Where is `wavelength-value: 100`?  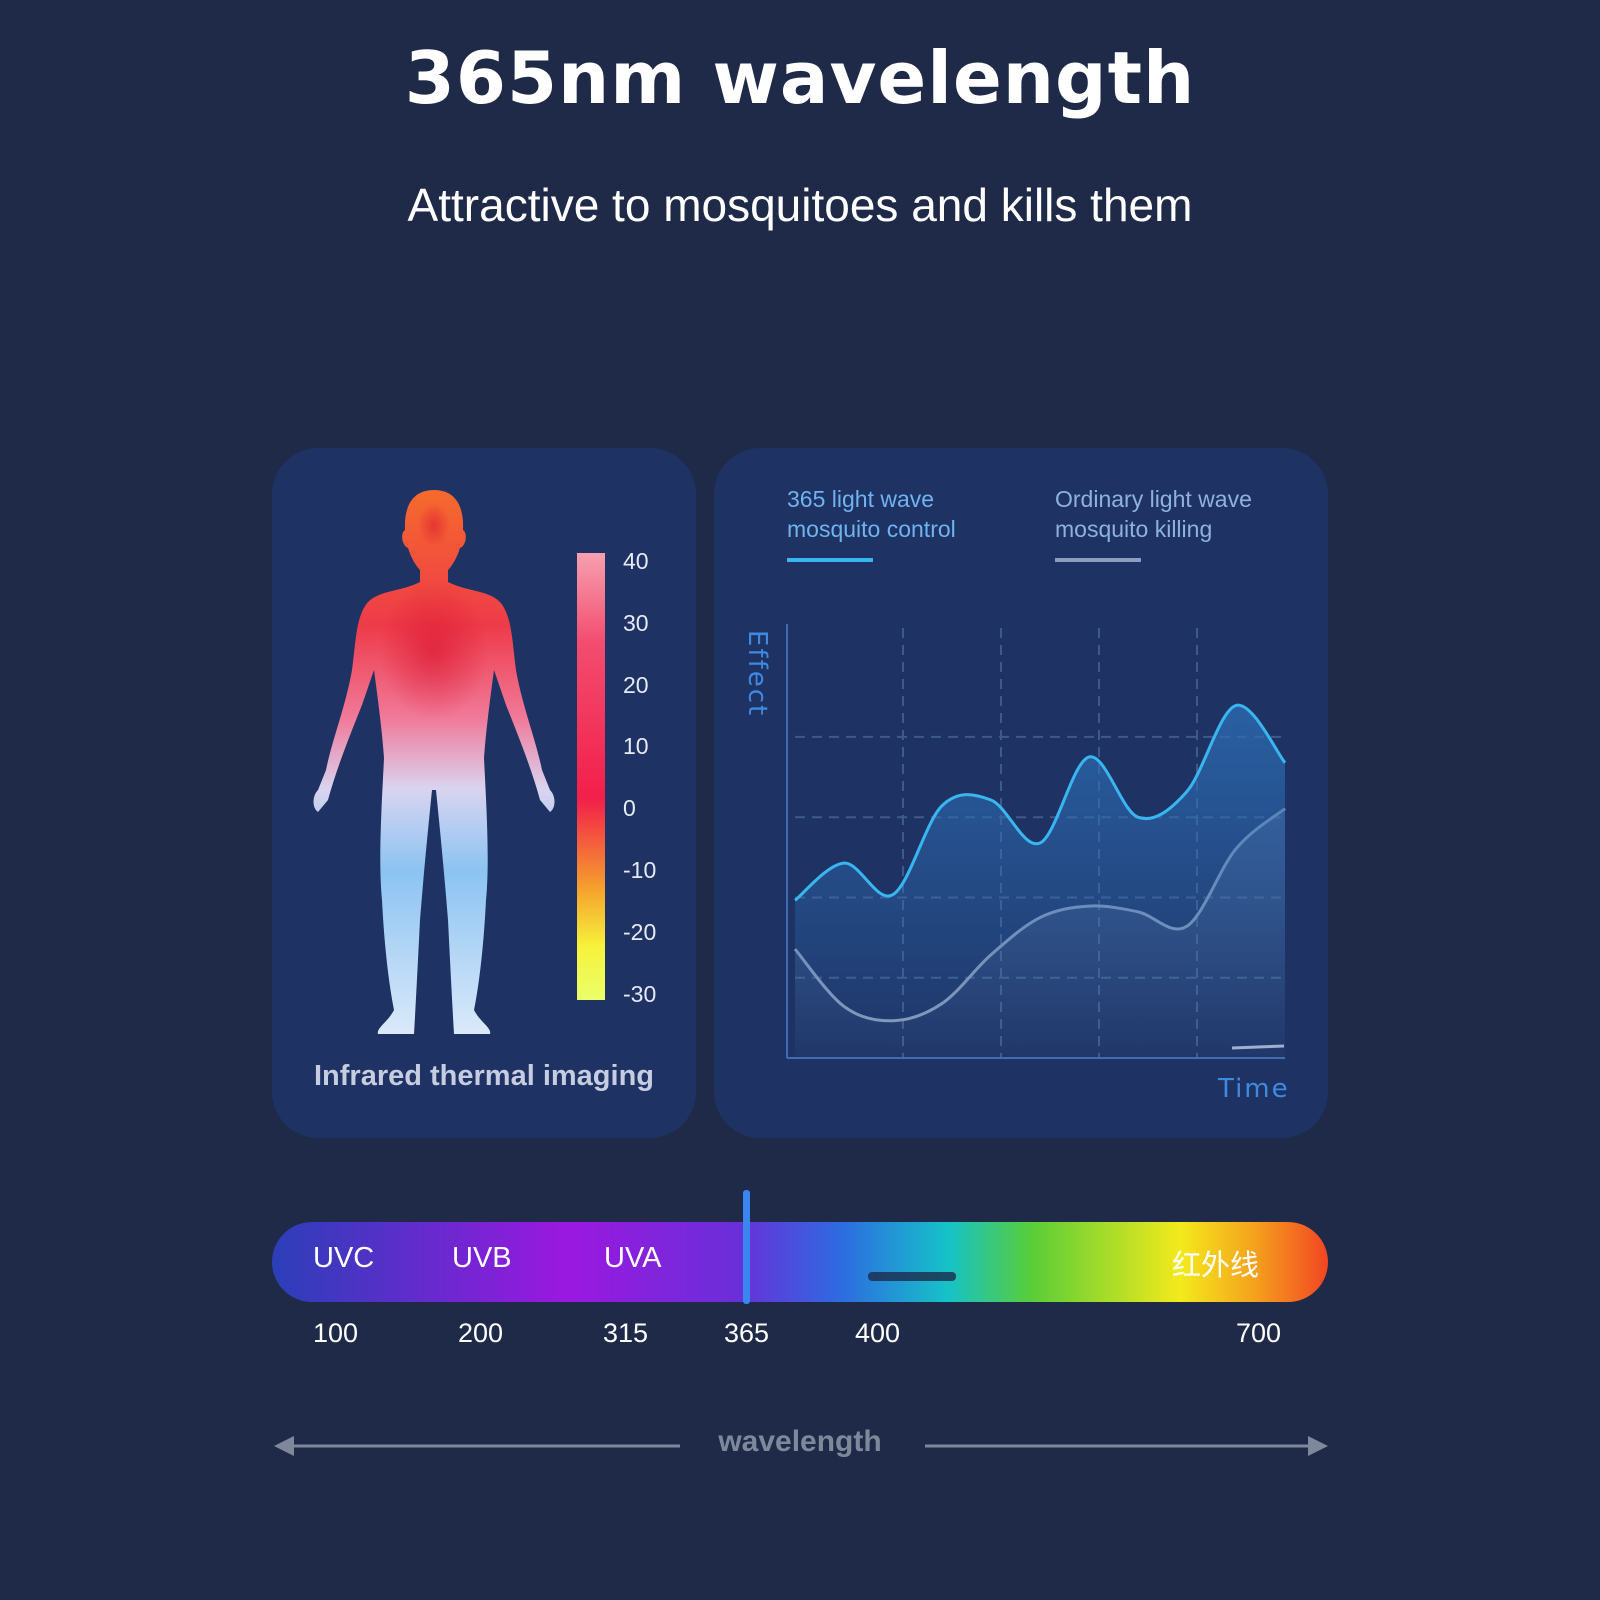 wavelength-value: 100 is located at coordinates (336, 1333).